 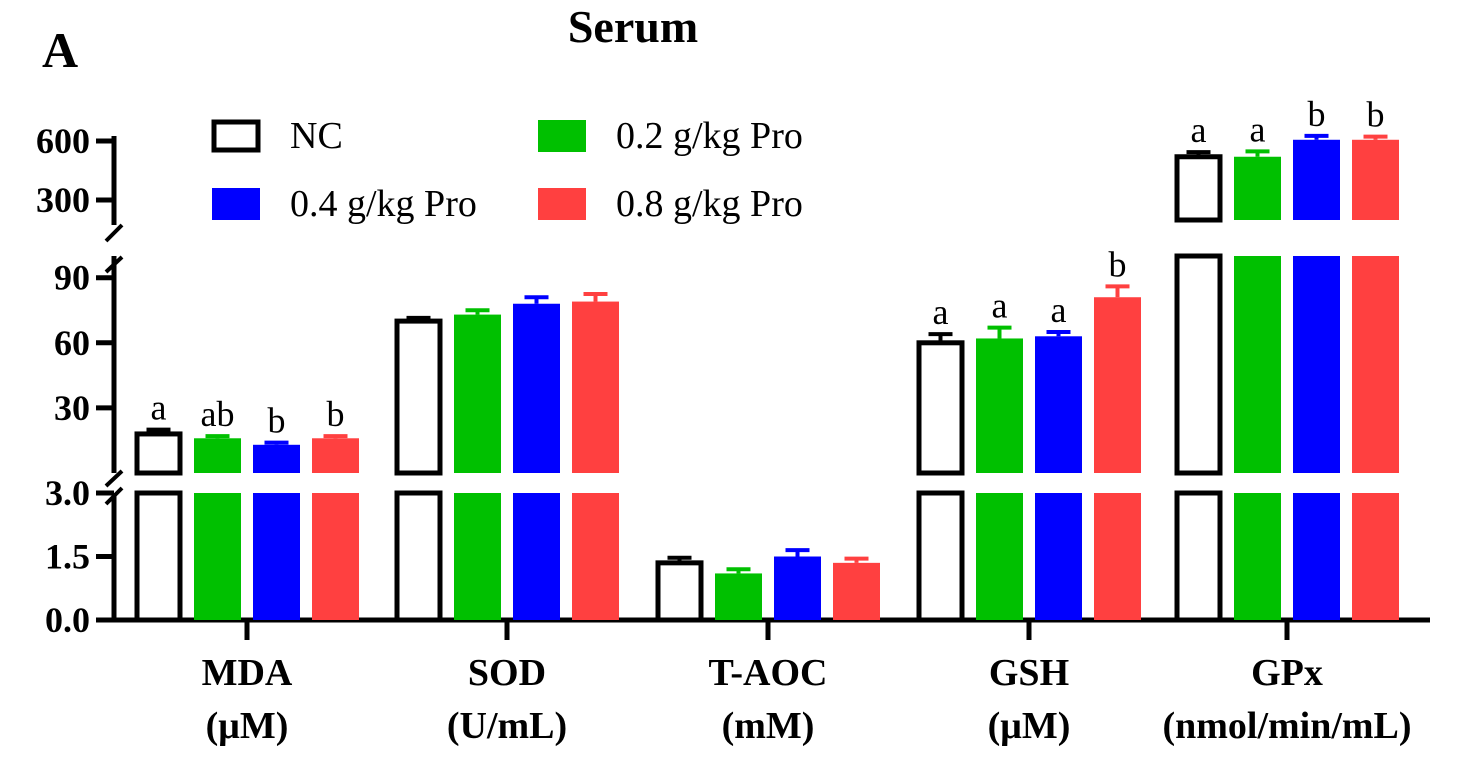 What do you see at coordinates (1286, 726) in the screenshot?
I see `x-label-unit: (nmol/min/mL)` at bounding box center [1286, 726].